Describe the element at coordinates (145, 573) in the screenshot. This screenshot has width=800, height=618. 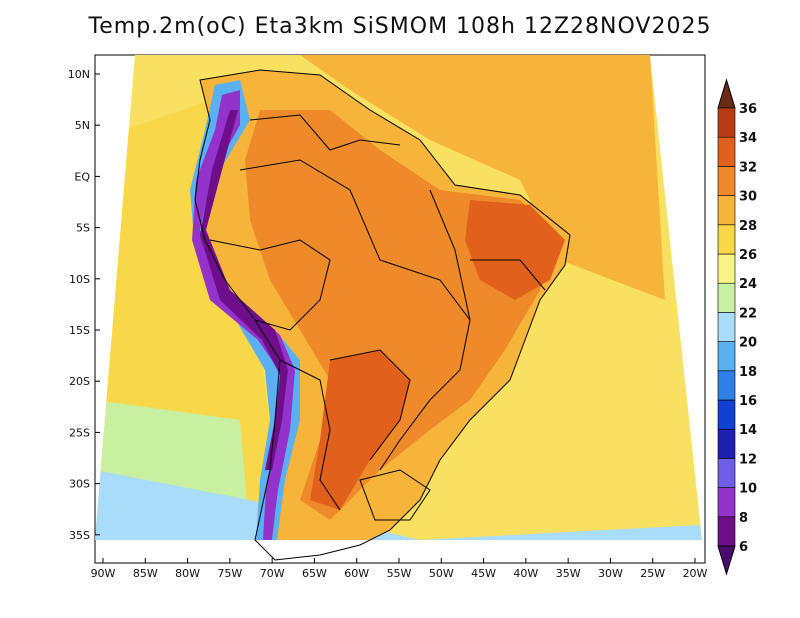
I see `lon-tick-label: 85W` at that location.